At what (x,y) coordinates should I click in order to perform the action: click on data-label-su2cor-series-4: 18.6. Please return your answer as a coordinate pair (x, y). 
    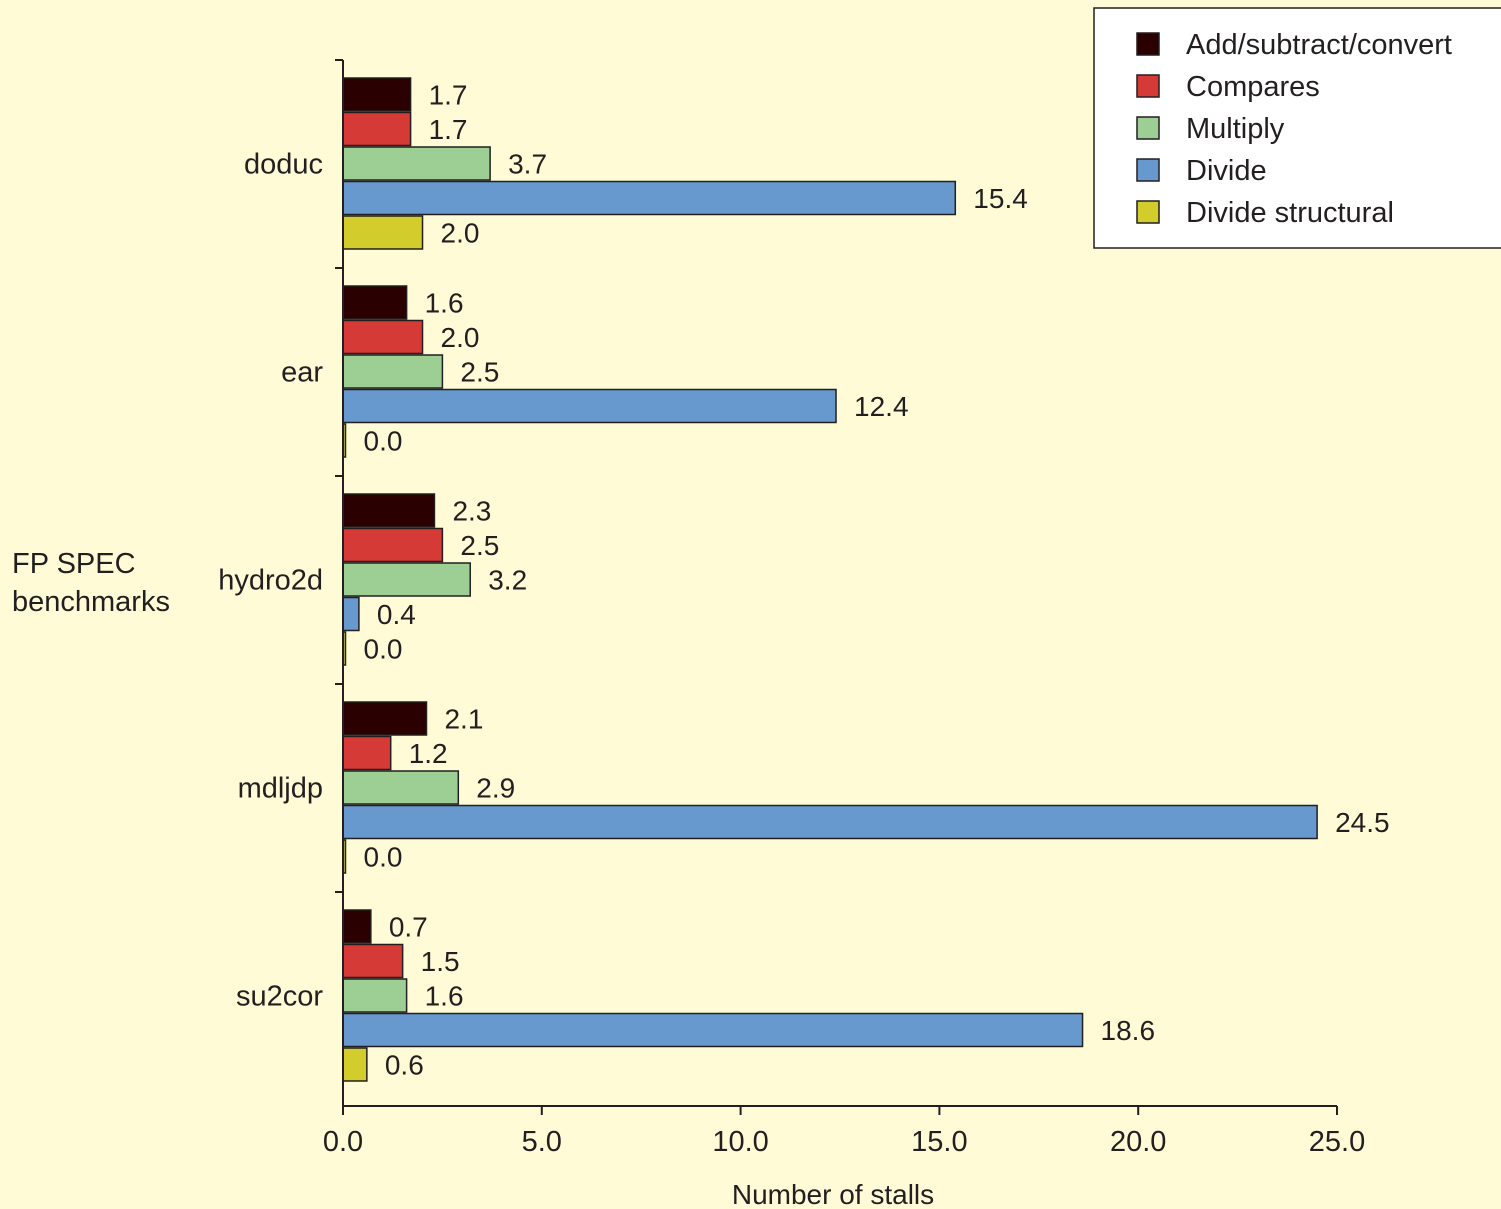
    Looking at the image, I should click on (1128, 1030).